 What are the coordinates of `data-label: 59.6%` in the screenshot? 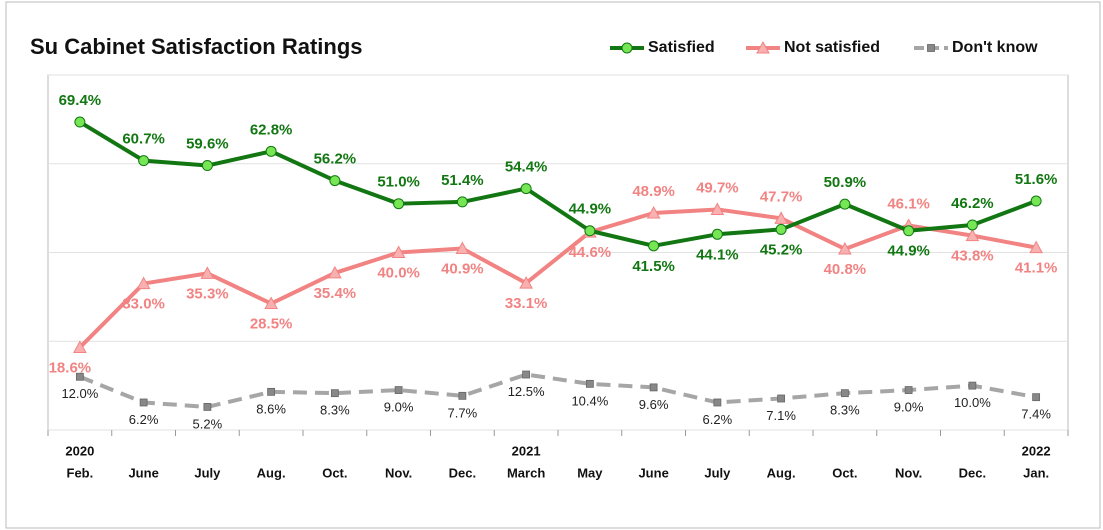 It's located at (207, 143).